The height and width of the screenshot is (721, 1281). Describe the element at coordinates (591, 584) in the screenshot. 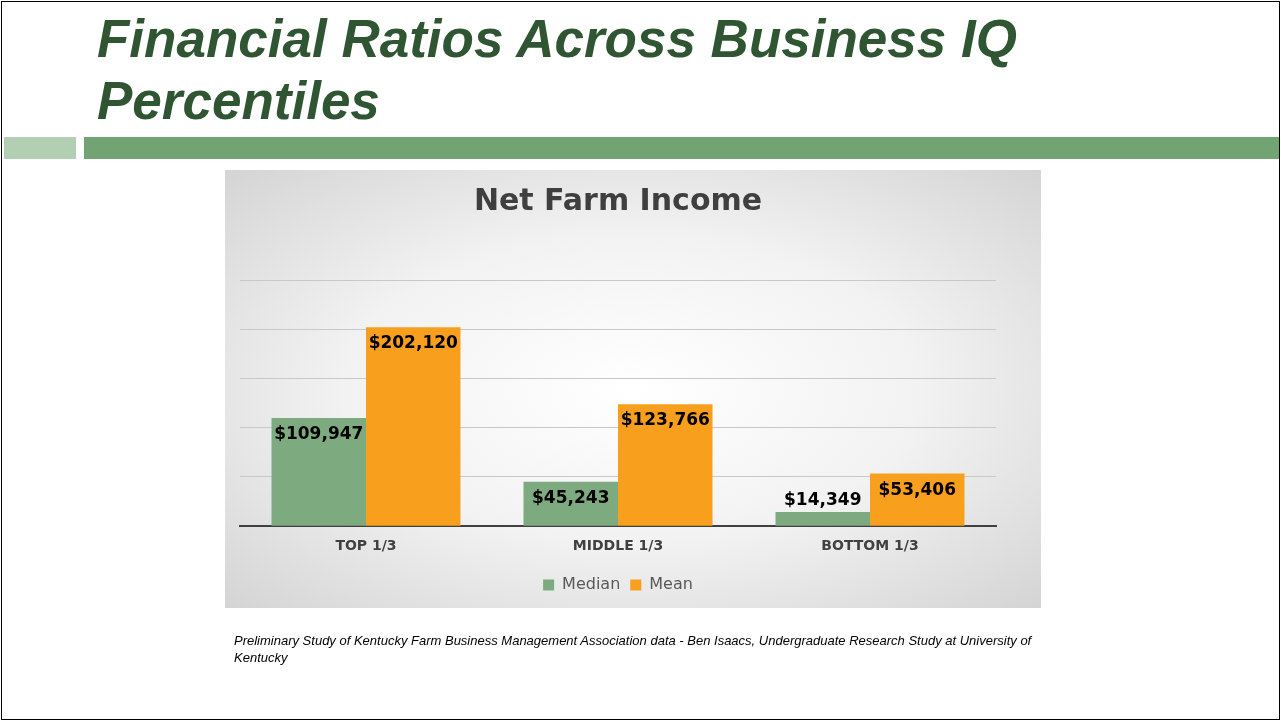

I see `legend-label: Median` at that location.